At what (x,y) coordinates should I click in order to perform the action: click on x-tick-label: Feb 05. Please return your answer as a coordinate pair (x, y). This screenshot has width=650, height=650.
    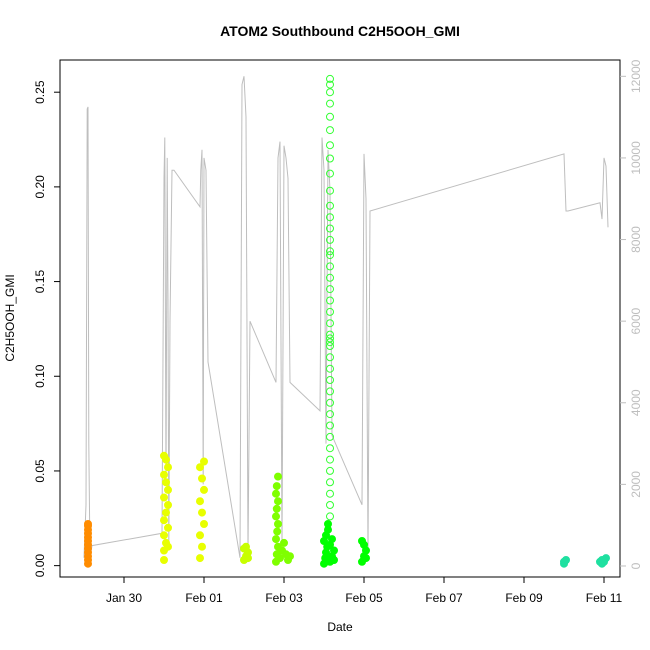
    Looking at the image, I should click on (364, 598).